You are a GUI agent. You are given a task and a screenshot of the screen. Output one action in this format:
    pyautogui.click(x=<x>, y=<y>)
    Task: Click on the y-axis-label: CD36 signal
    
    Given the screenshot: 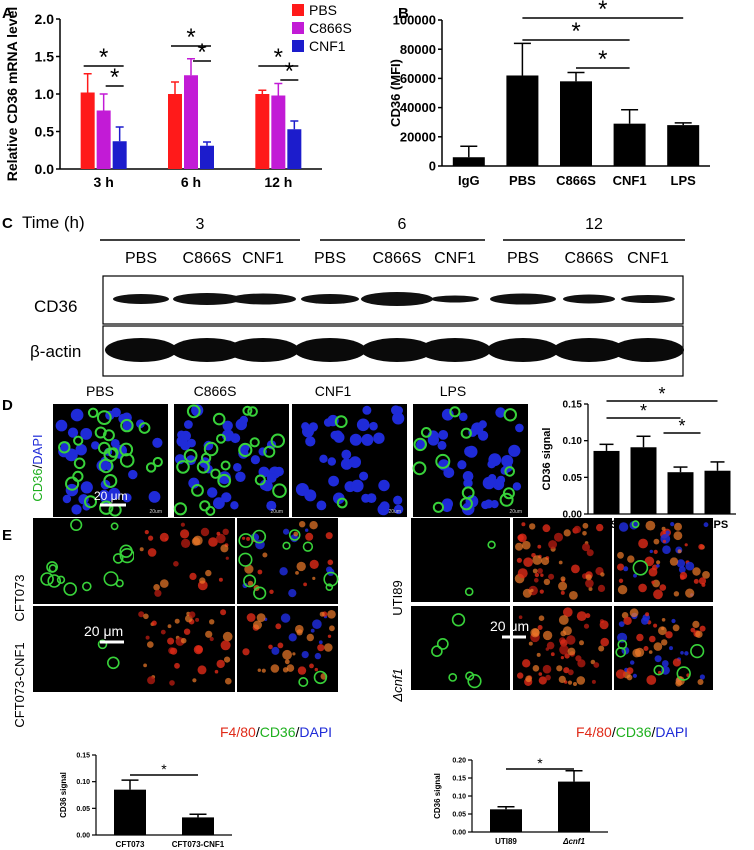 What is the action you would take?
    pyautogui.click(x=437, y=796)
    